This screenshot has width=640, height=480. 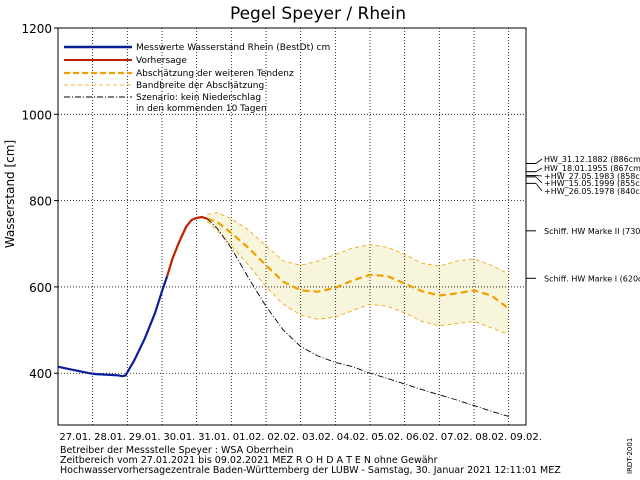 What do you see at coordinates (592, 231) in the screenshot?
I see `ref-mark-label-5: Schiff. HW Marke II (730cm)` at bounding box center [592, 231].